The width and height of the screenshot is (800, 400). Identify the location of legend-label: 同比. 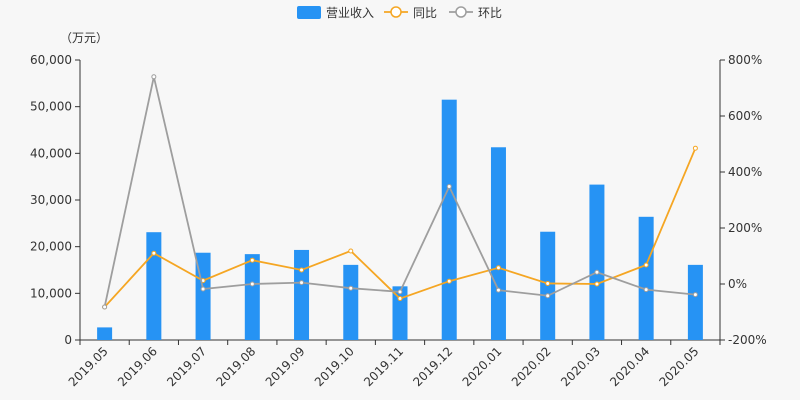
(425, 13).